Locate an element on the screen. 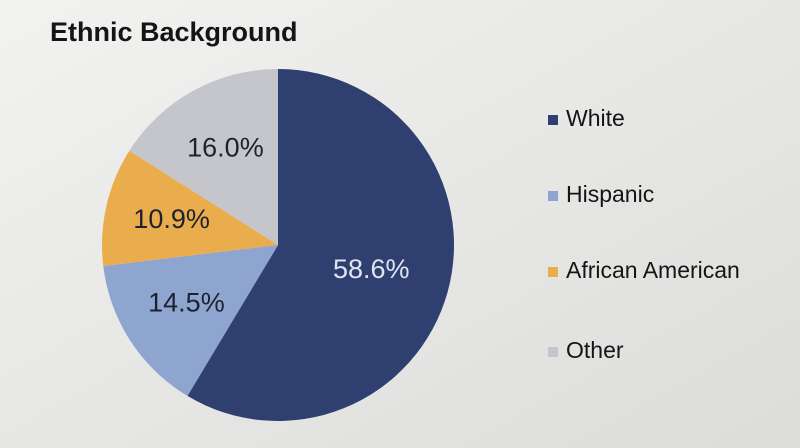 Image resolution: width=800 pixels, height=448 pixels. legend-label: Other is located at coordinates (595, 350).